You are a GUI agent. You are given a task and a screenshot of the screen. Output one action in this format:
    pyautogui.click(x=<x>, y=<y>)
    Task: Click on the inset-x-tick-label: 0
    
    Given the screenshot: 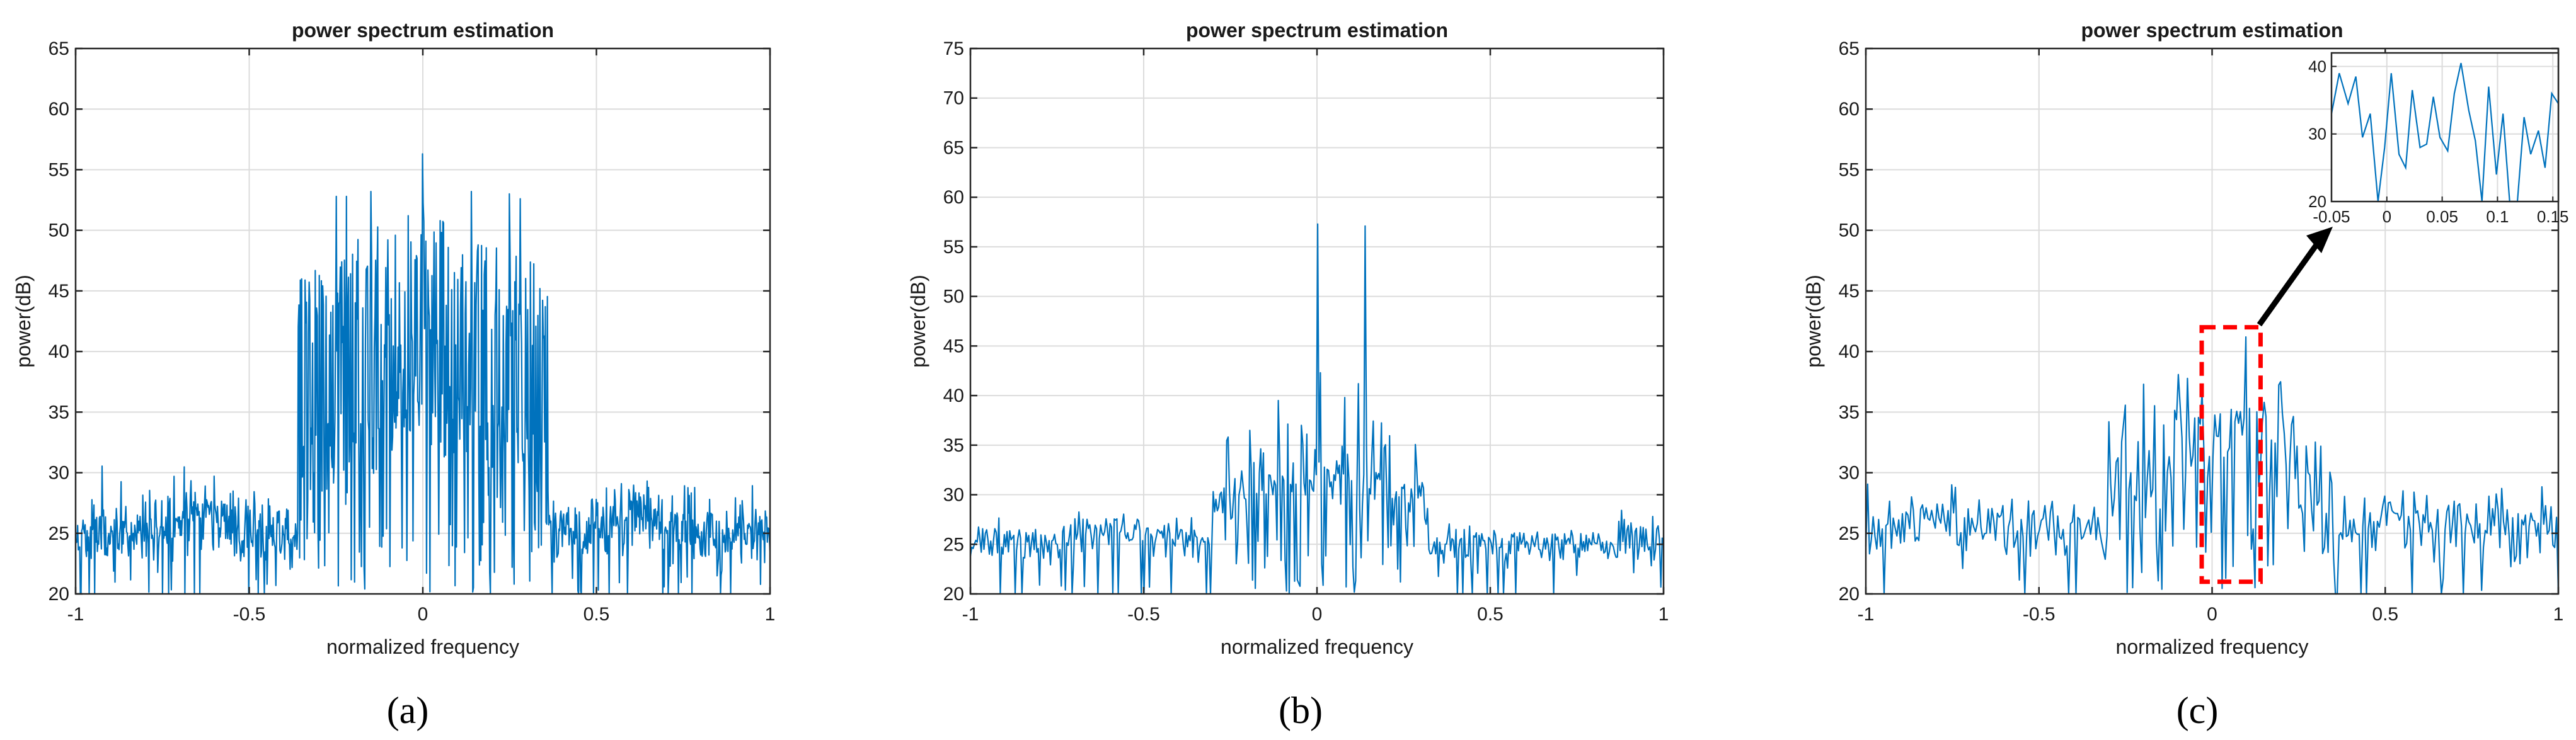 What is the action you would take?
    pyautogui.click(x=2387, y=217)
    